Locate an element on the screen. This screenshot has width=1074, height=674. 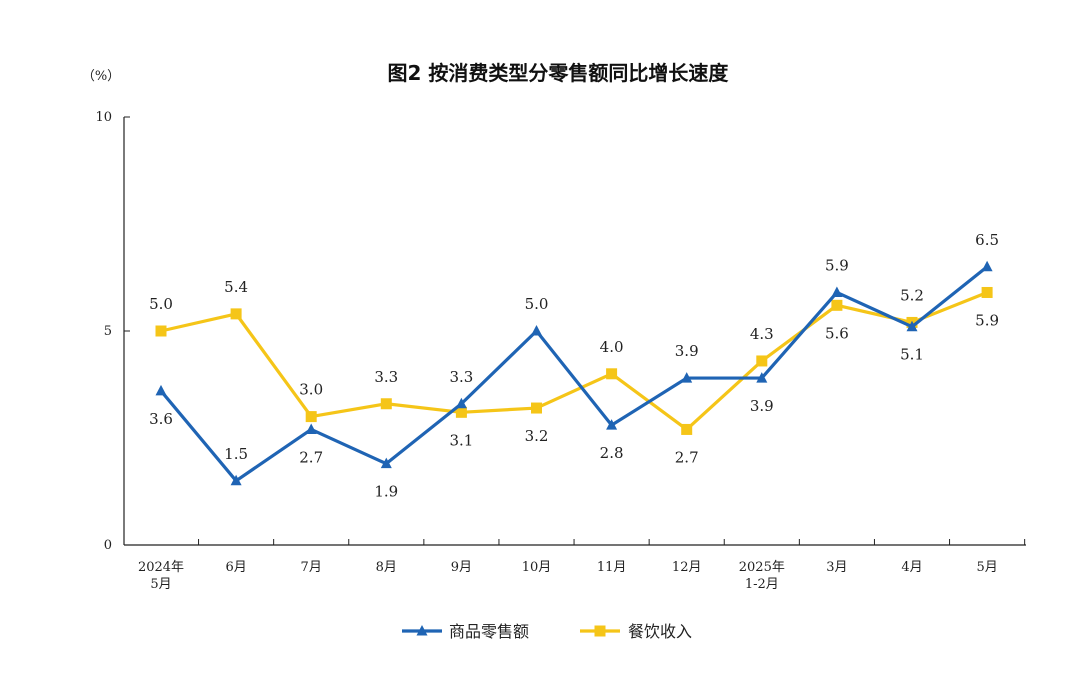
x-tick-label: 6月 is located at coordinates (235, 567).